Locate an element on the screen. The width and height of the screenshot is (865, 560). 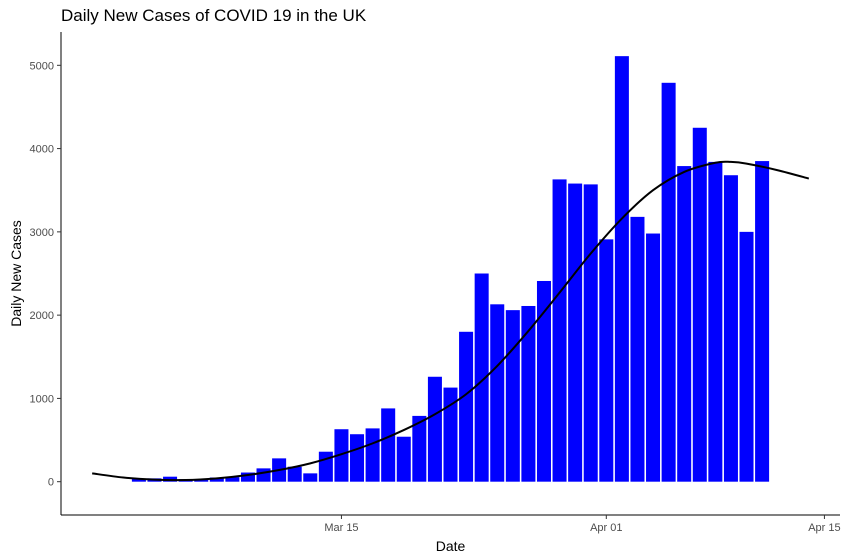
y-tick-label: 3000 is located at coordinates (42, 233).